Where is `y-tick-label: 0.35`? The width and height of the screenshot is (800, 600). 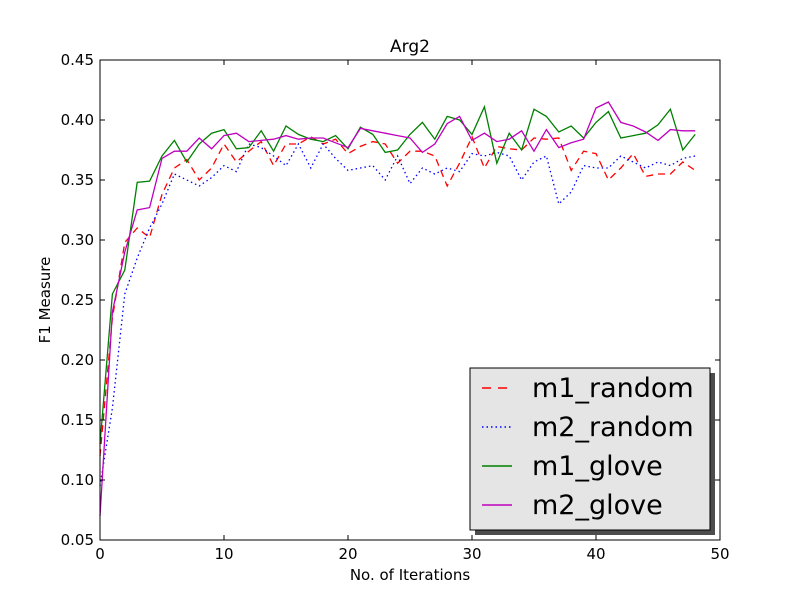
y-tick-label: 0.35 is located at coordinates (77, 180).